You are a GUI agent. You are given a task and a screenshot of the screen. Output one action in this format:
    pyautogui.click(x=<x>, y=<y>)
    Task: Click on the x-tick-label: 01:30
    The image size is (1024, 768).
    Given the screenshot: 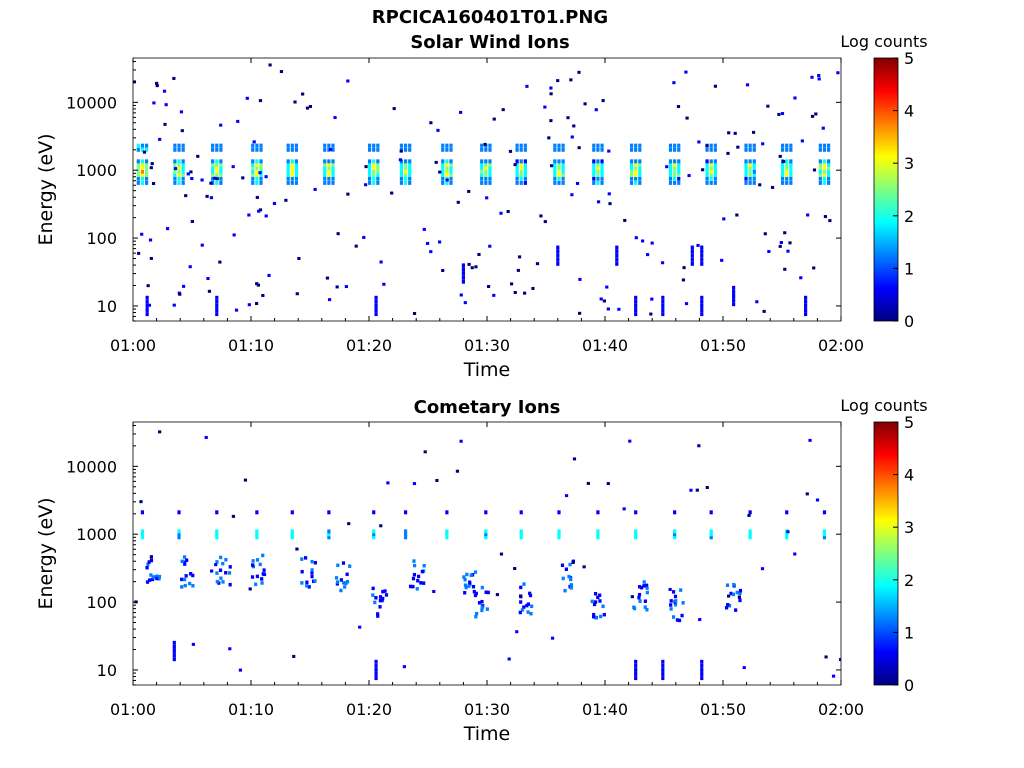 What is the action you would take?
    pyautogui.click(x=487, y=709)
    